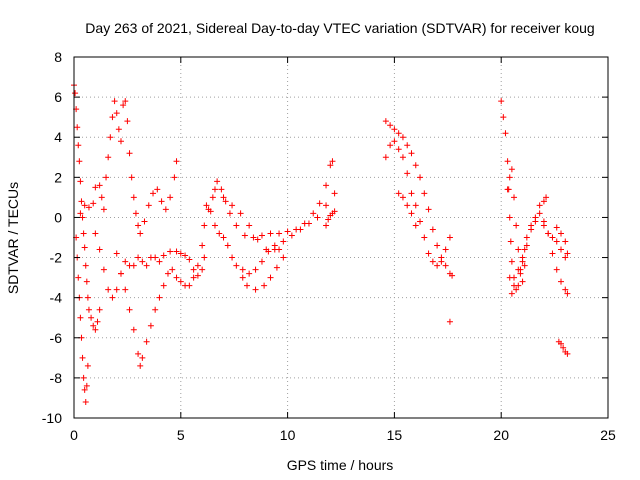 The image size is (640, 480). I want to click on x-tick-label-5: 5, so click(181, 435).